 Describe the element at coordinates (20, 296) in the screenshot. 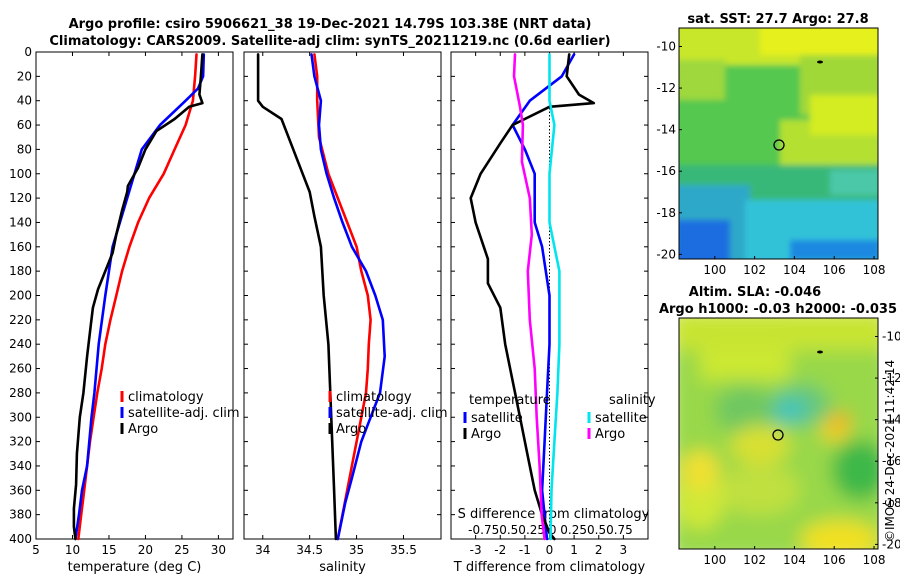

I see `y-tick-label: 200` at that location.